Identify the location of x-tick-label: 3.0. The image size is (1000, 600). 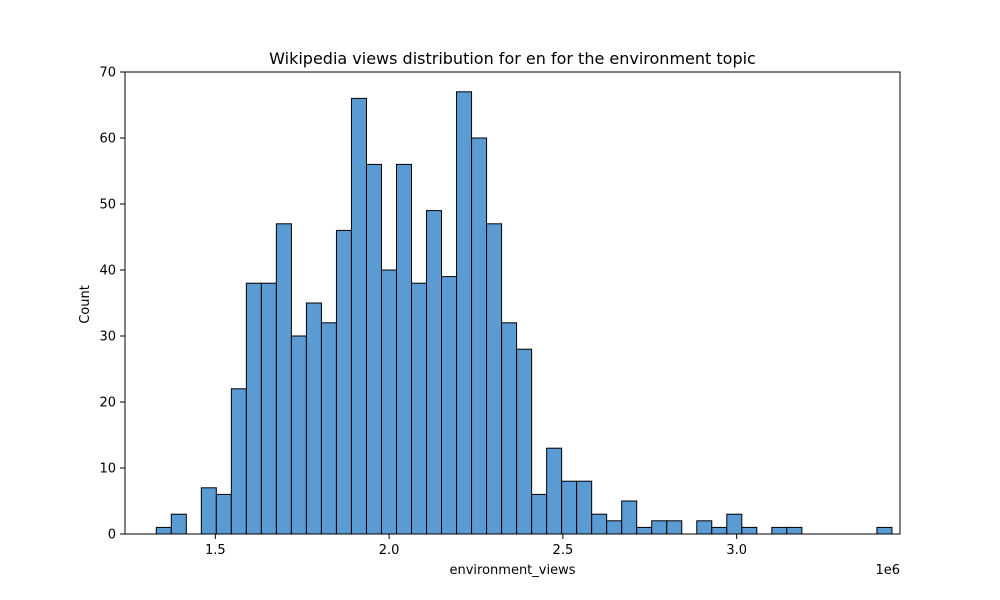
(736, 550).